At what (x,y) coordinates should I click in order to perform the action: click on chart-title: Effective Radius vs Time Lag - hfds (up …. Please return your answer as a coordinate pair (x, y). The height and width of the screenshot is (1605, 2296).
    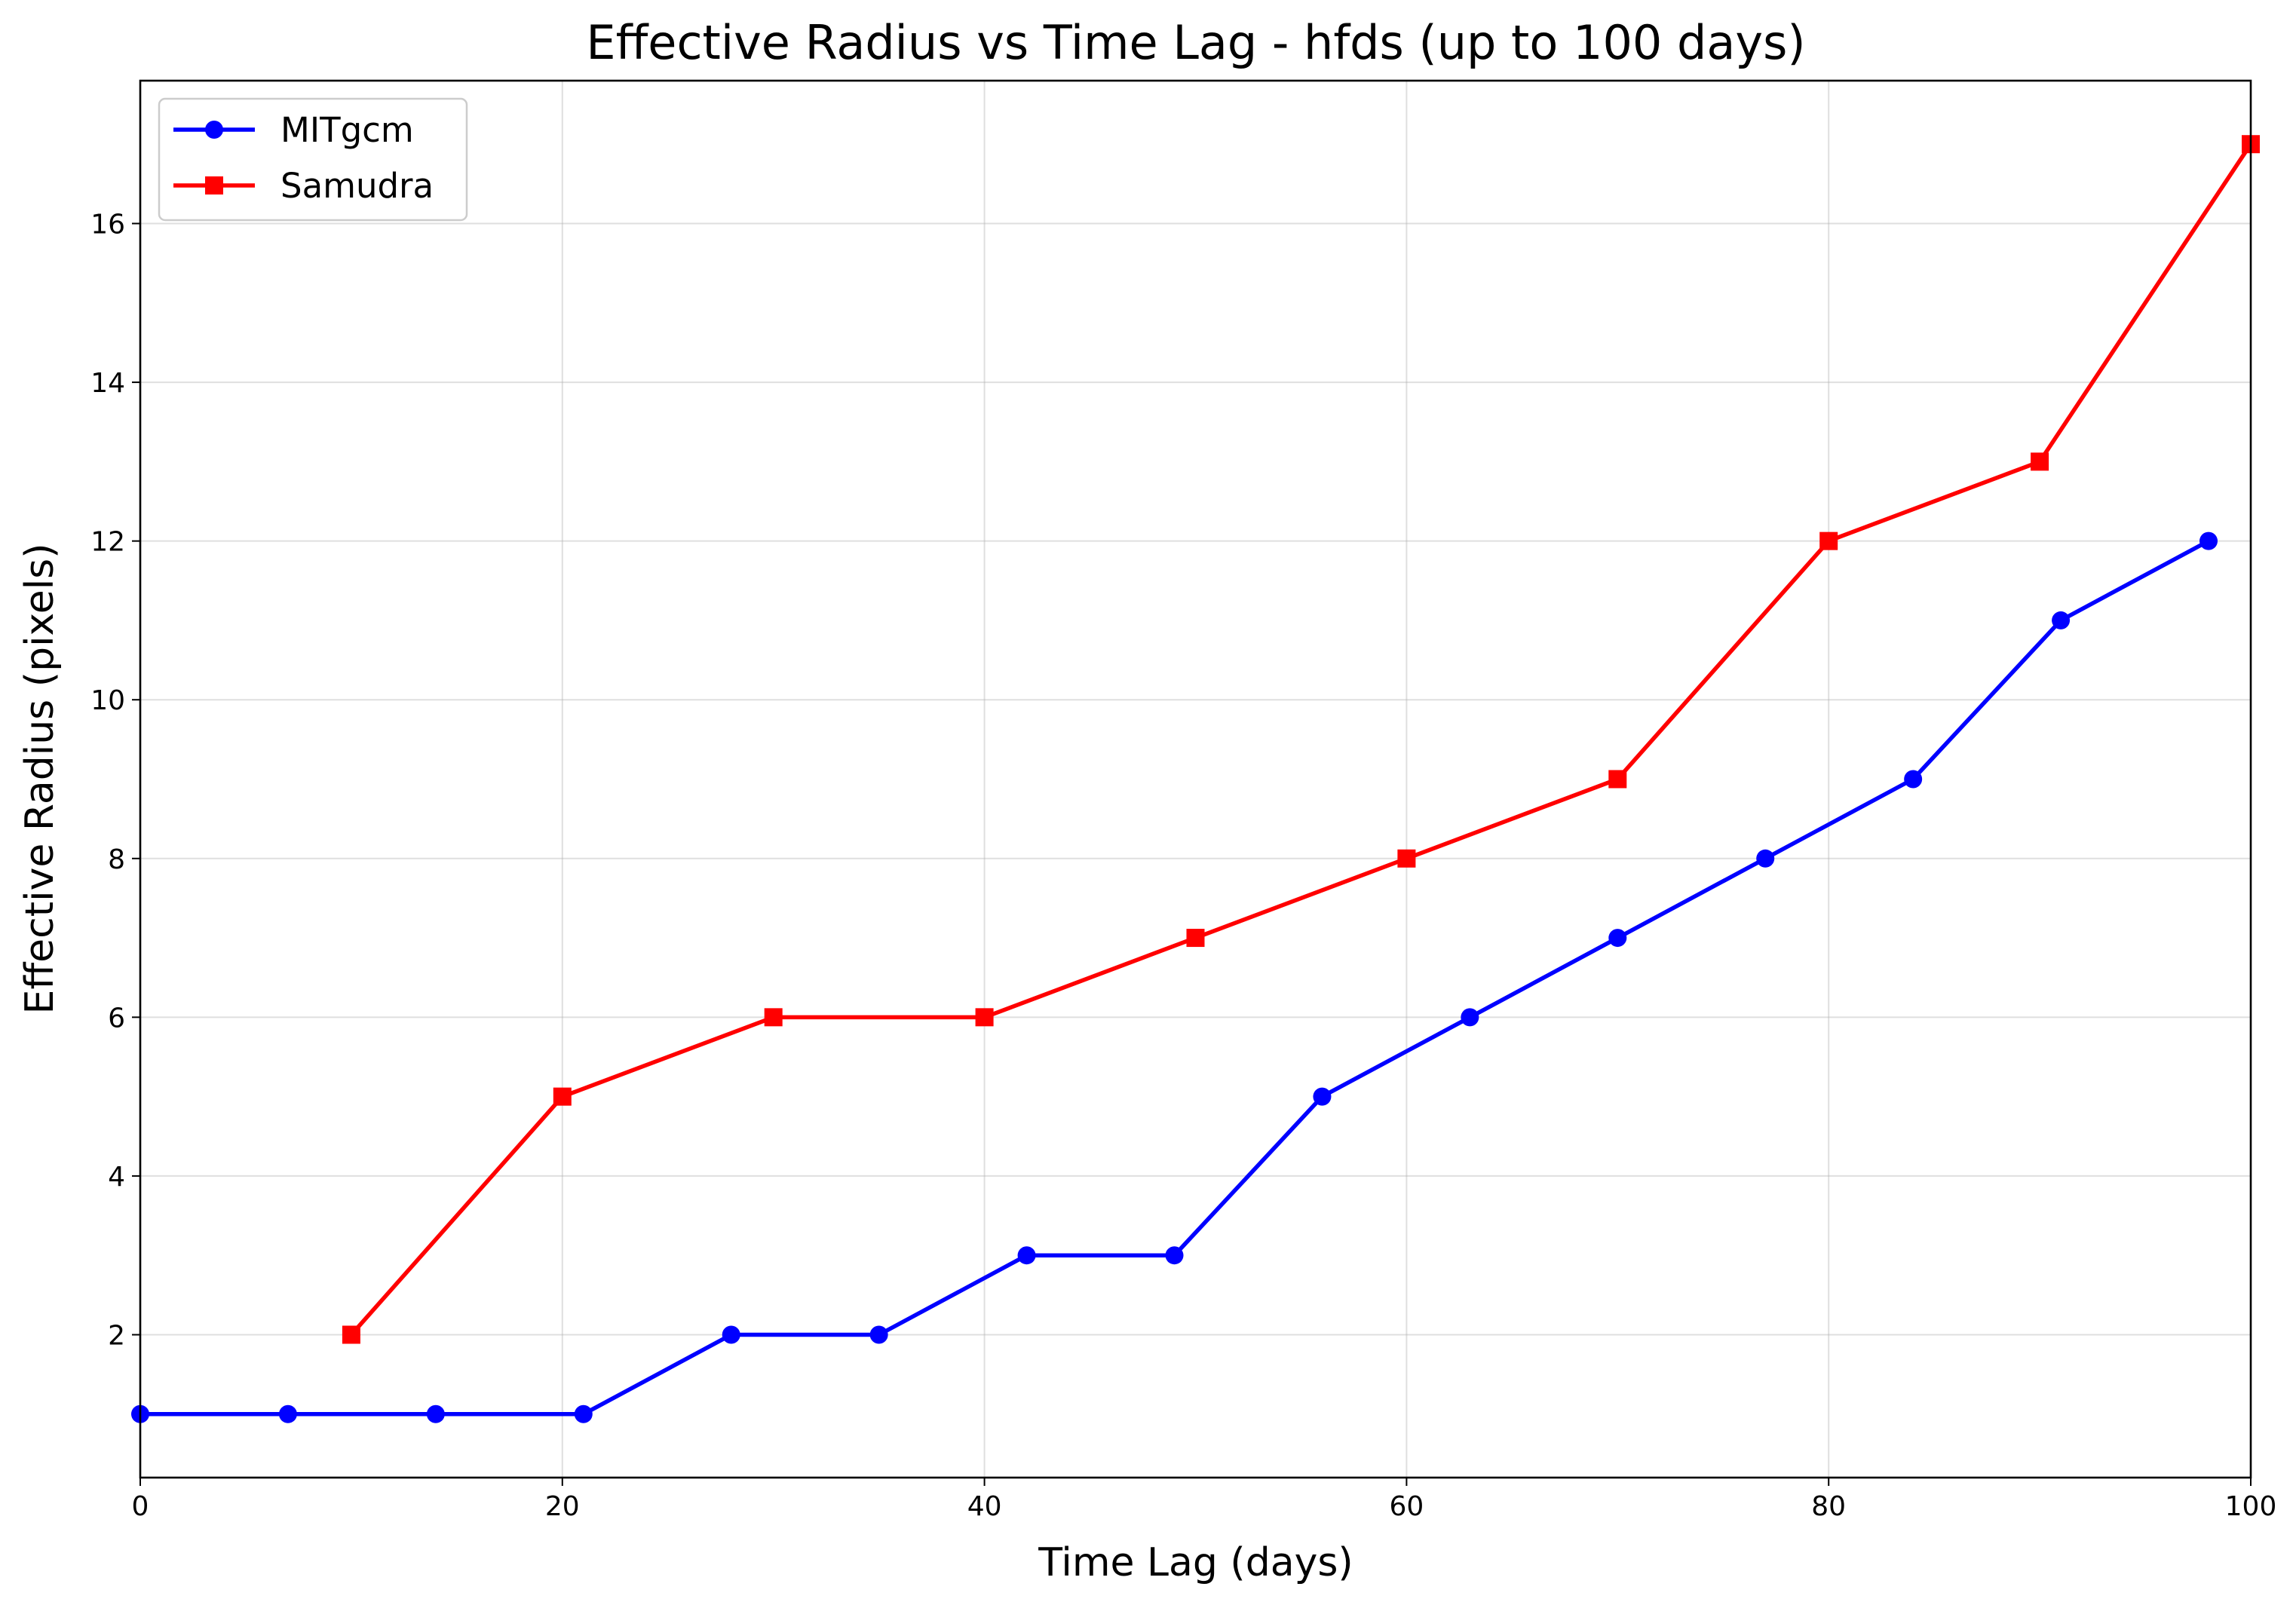
    Looking at the image, I should click on (1195, 42).